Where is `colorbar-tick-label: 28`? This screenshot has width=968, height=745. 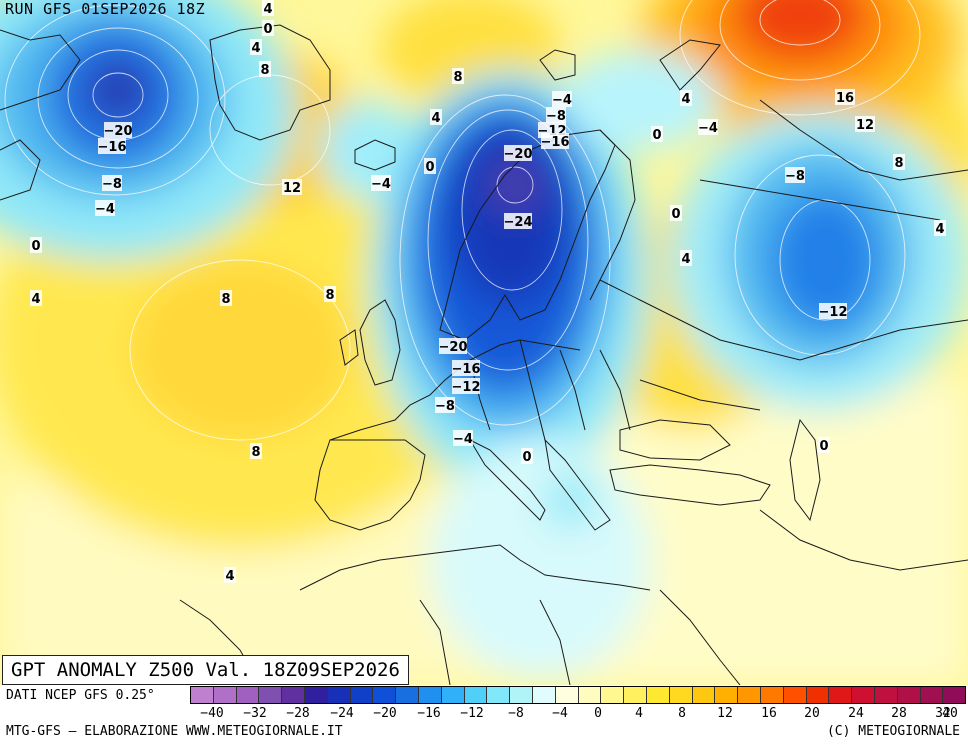 colorbar-tick-label: 28 is located at coordinates (899, 713).